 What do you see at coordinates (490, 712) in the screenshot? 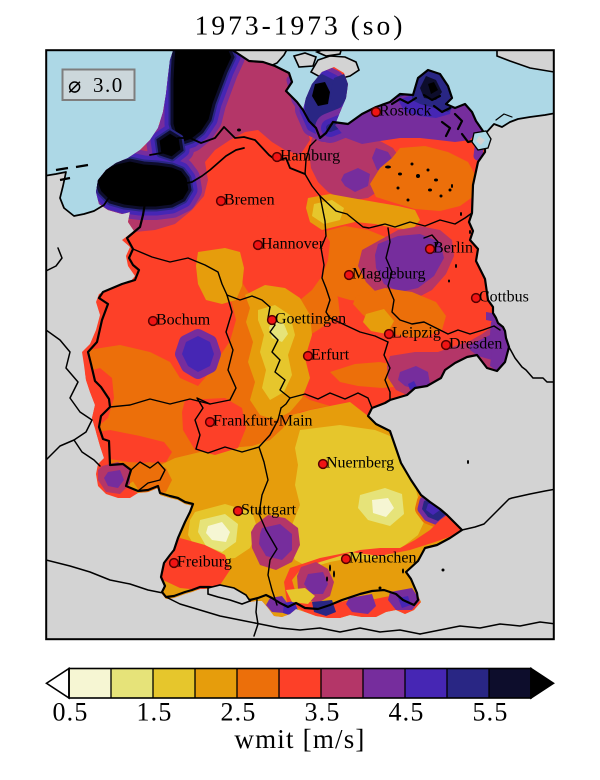
I see `svg-text: 5.5` at bounding box center [490, 712].